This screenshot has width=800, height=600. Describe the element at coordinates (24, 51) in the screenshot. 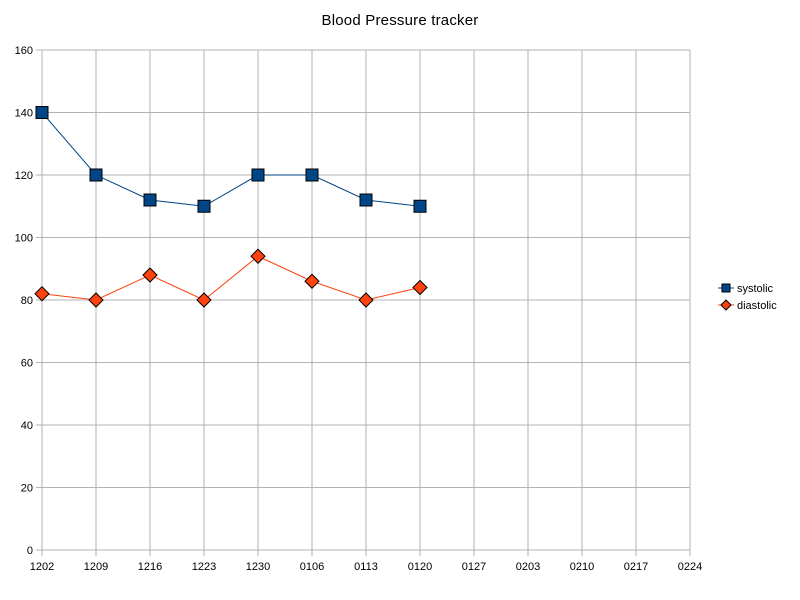

I see `y-axis-tick-label: 160` at that location.